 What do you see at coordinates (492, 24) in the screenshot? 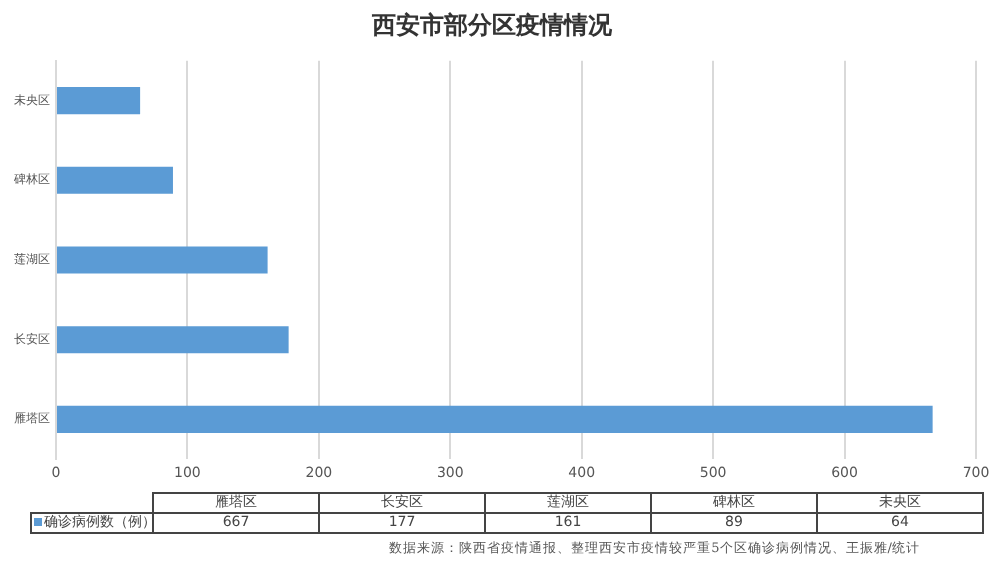
I see `chart-title: 西安市部分区疫情情况` at bounding box center [492, 24].